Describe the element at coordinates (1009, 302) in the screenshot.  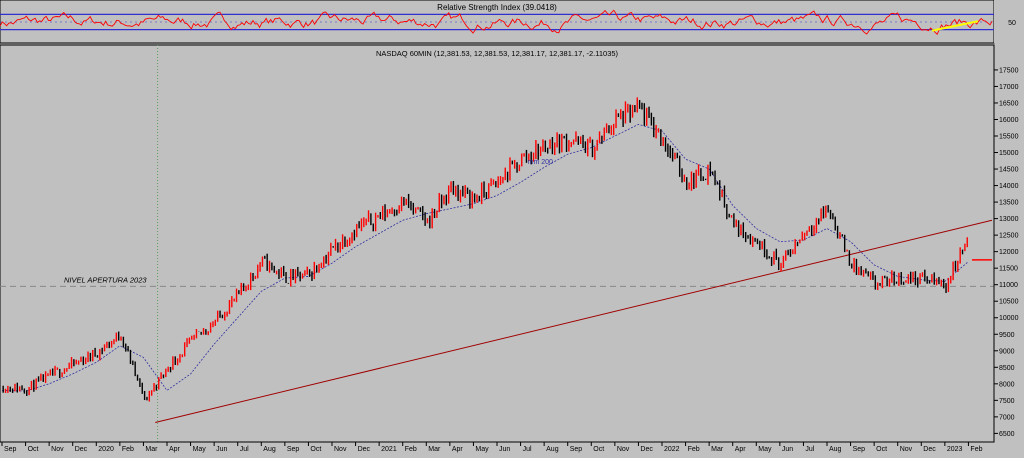
I see `price-tick-label: 10500` at that location.